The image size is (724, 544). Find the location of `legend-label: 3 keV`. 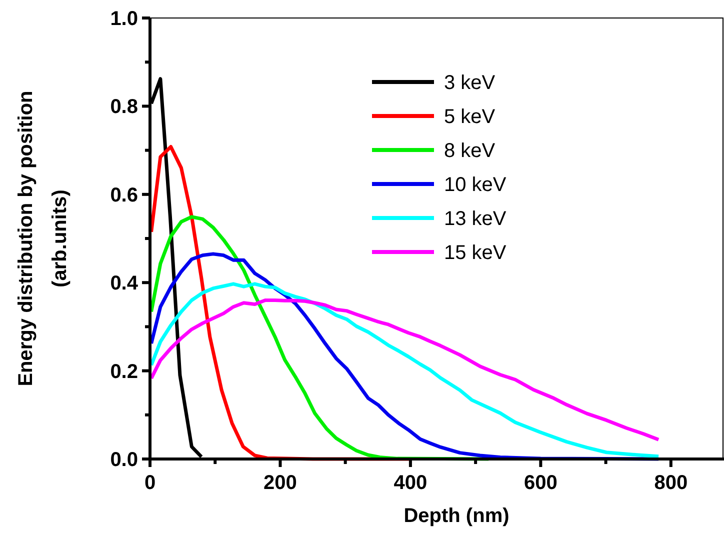

legend-label: 3 keV is located at coordinates (470, 83).